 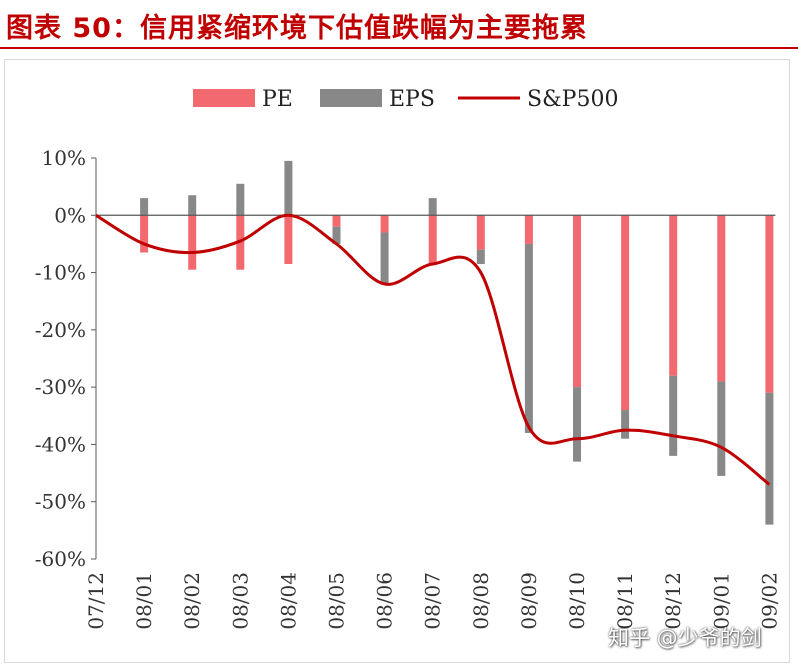 I want to click on y-axis: 10% 0% -10% -20% -30% -40% -50% -60%, so click(x=66, y=358).